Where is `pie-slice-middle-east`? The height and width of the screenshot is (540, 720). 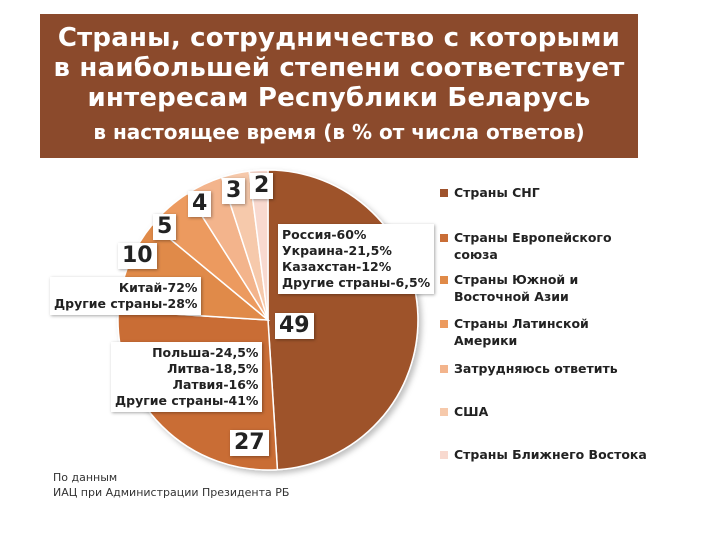 pie-slice-middle-east is located at coordinates (258, 245).